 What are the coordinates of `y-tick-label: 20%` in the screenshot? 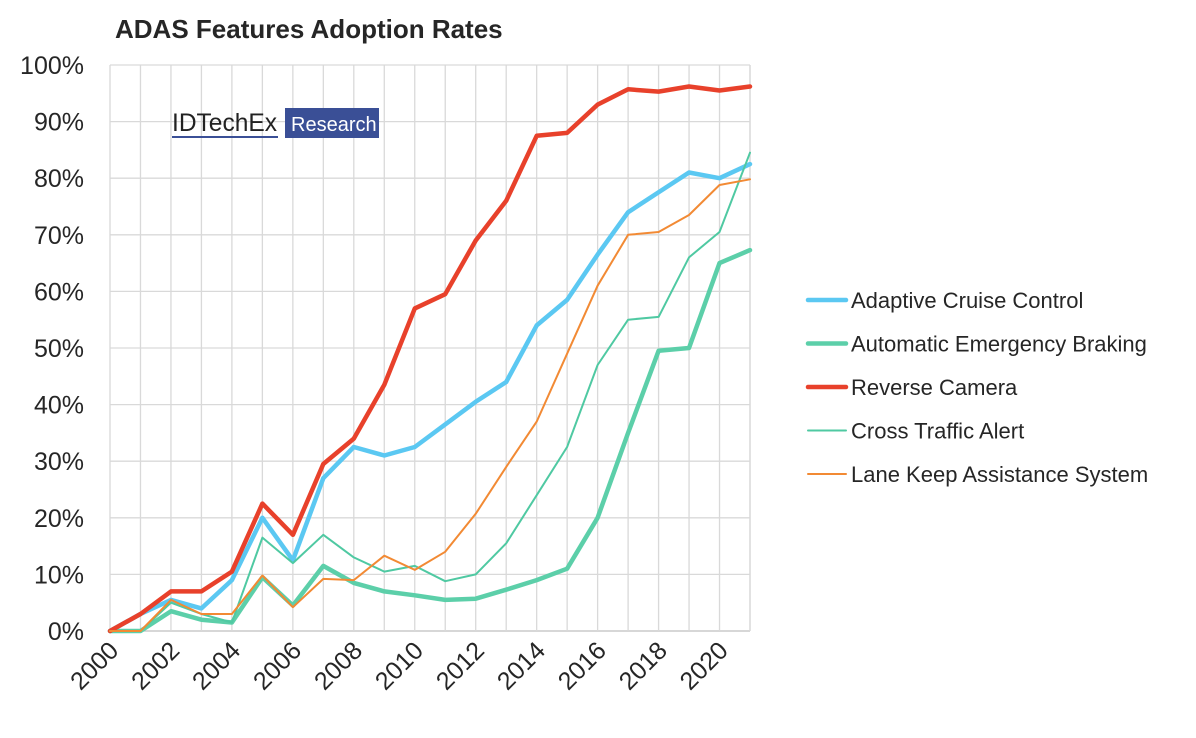 It's located at (59, 519).